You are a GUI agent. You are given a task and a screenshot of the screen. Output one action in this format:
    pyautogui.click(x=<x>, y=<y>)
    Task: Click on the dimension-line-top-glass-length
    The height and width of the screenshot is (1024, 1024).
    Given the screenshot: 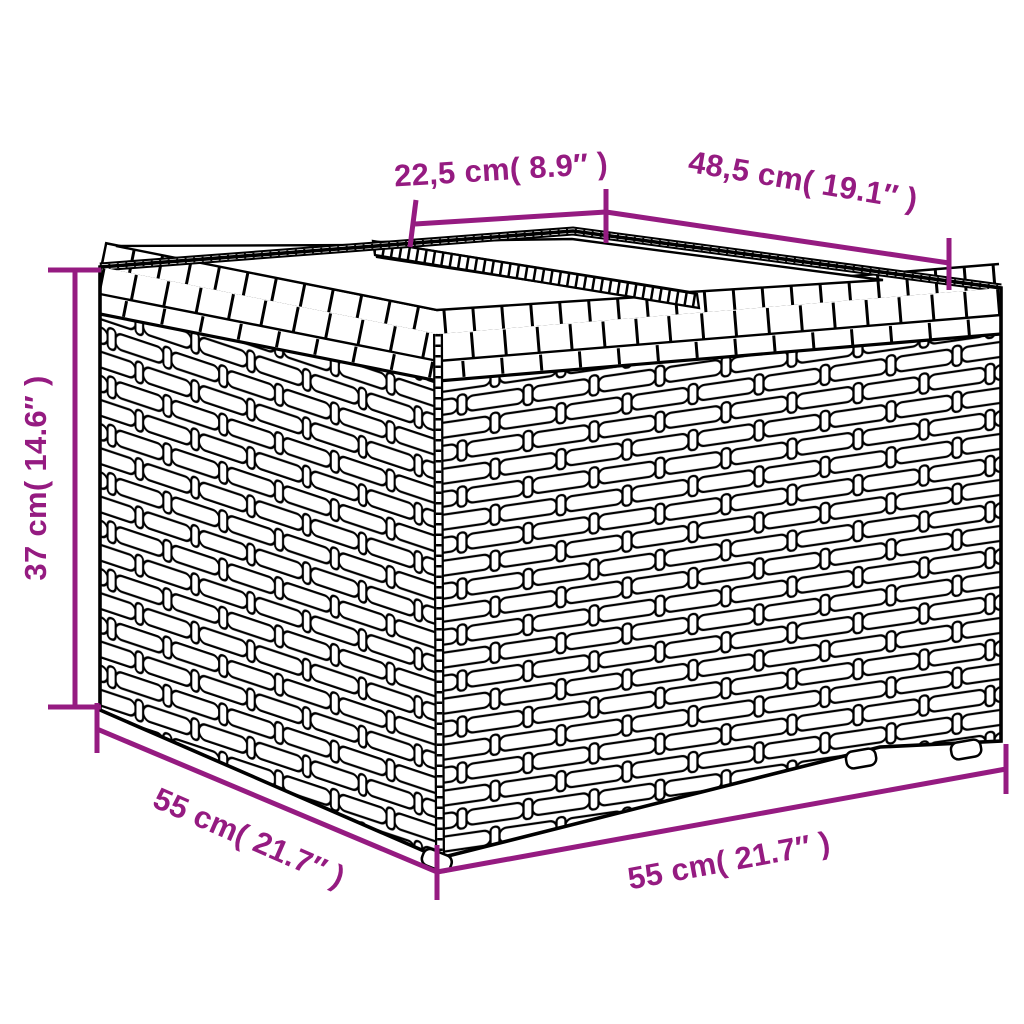 What is the action you would take?
    pyautogui.click(x=778, y=249)
    